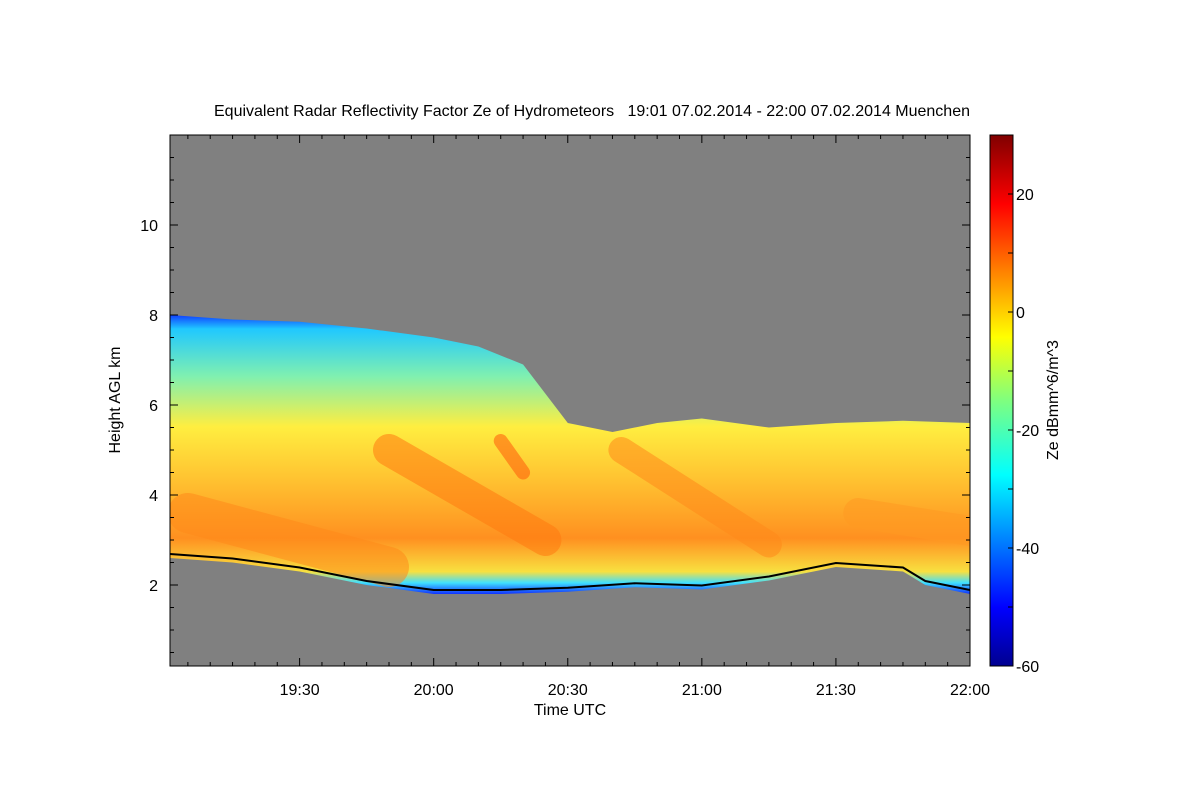 This screenshot has height=800, width=1200. I want to click on x-tick-label: 22:00, so click(970, 690).